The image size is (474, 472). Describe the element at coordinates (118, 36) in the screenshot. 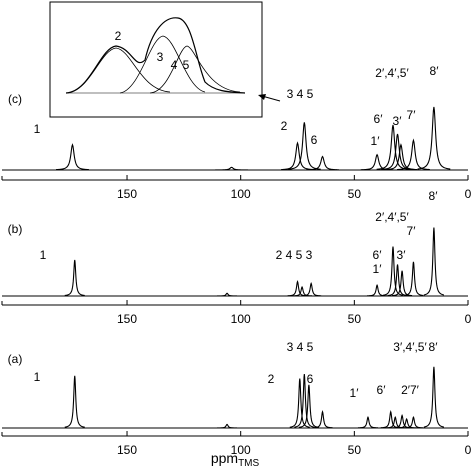

I see `inset-label: 2` at that location.